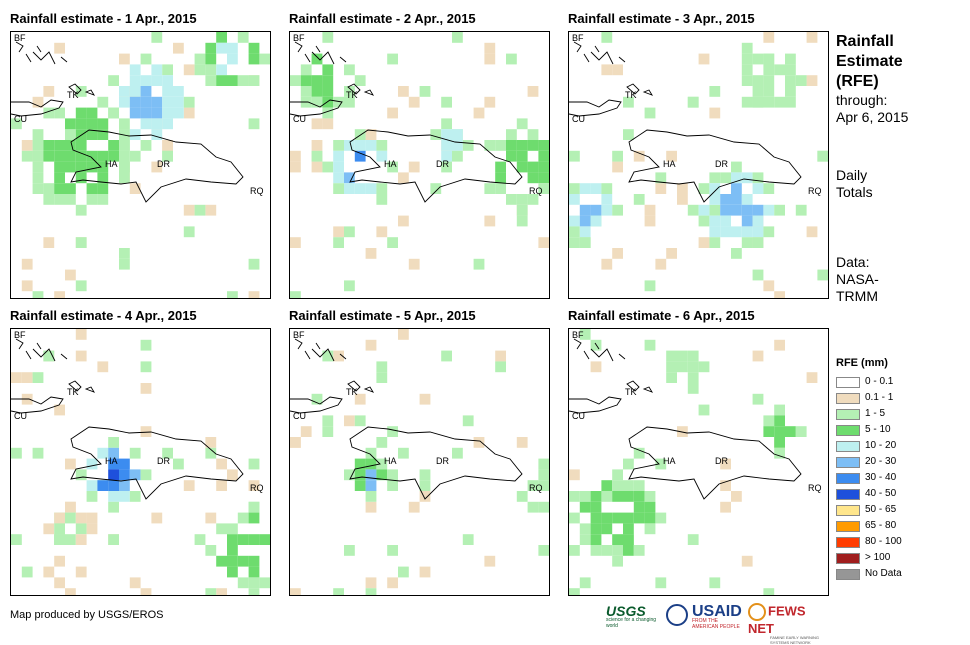 The image size is (970, 645). I want to click on panel-title-3: Rainfall estimate - 3 Apr., 2015, so click(661, 18).